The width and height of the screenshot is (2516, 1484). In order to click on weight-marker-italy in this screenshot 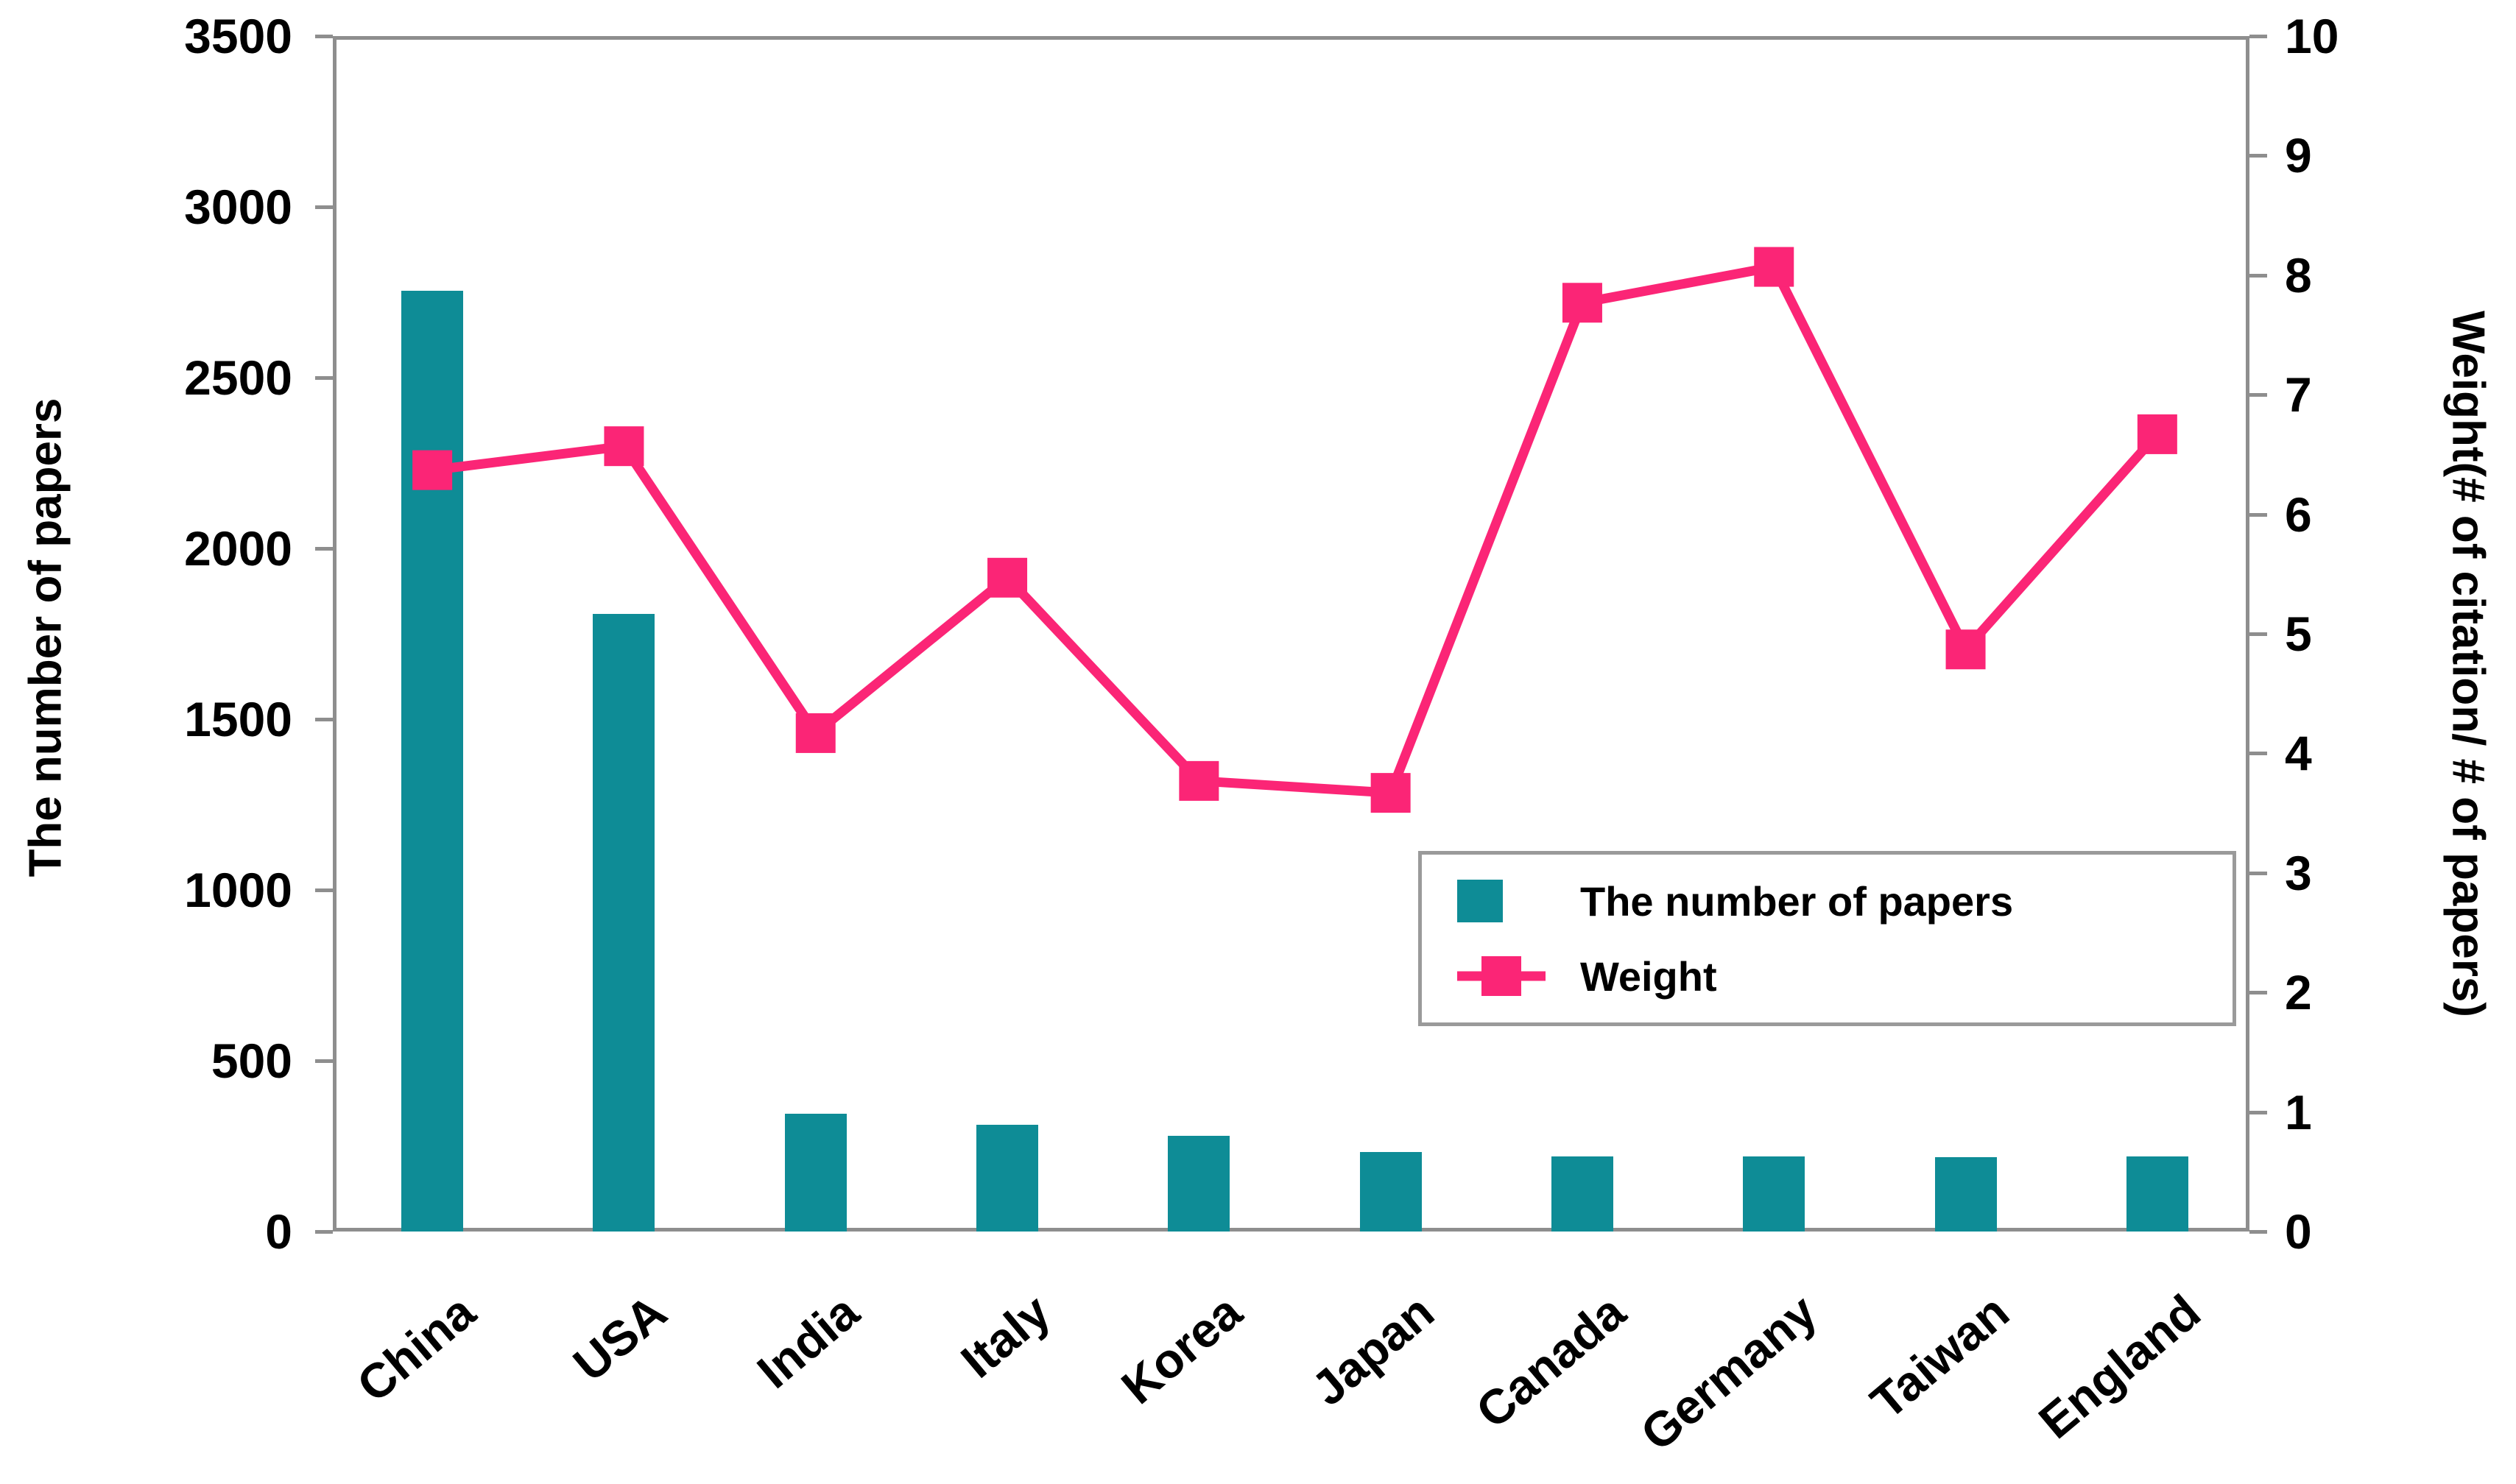, I will do `click(1007, 577)`.